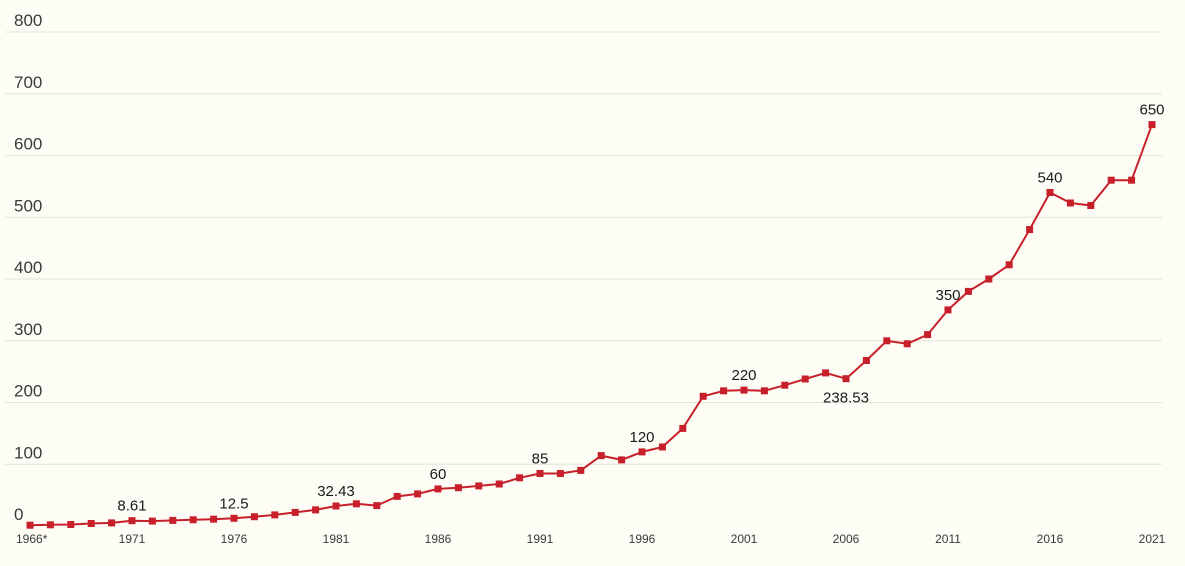  What do you see at coordinates (336, 491) in the screenshot?
I see `data-label: 32.43` at bounding box center [336, 491].